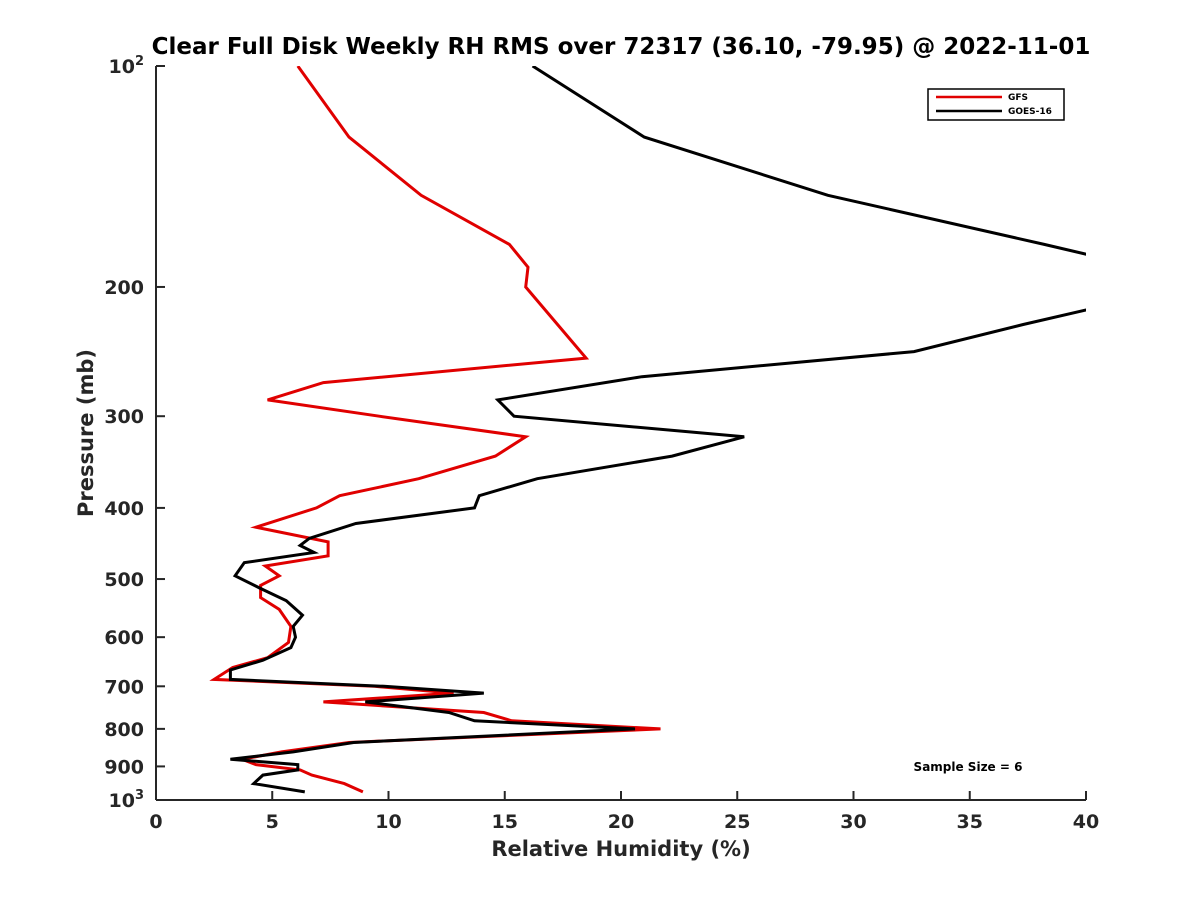  I want to click on y-tick-label: 500, so click(124, 580).